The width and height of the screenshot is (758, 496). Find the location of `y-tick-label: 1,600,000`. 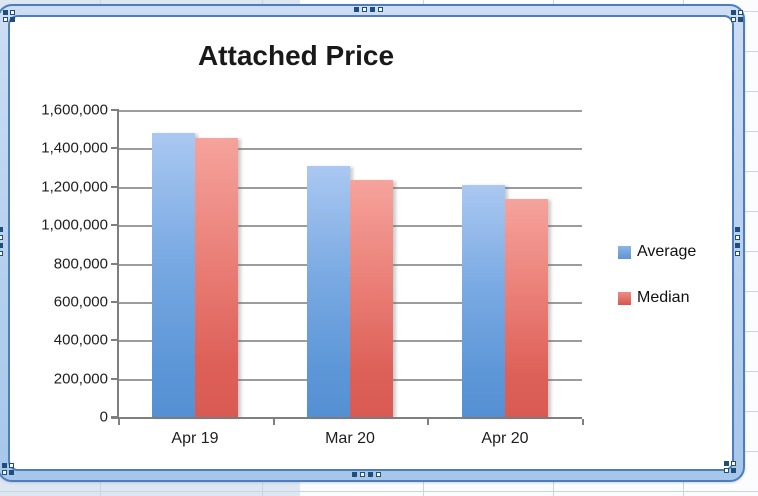

y-tick-label: 1,600,000 is located at coordinates (74, 110).